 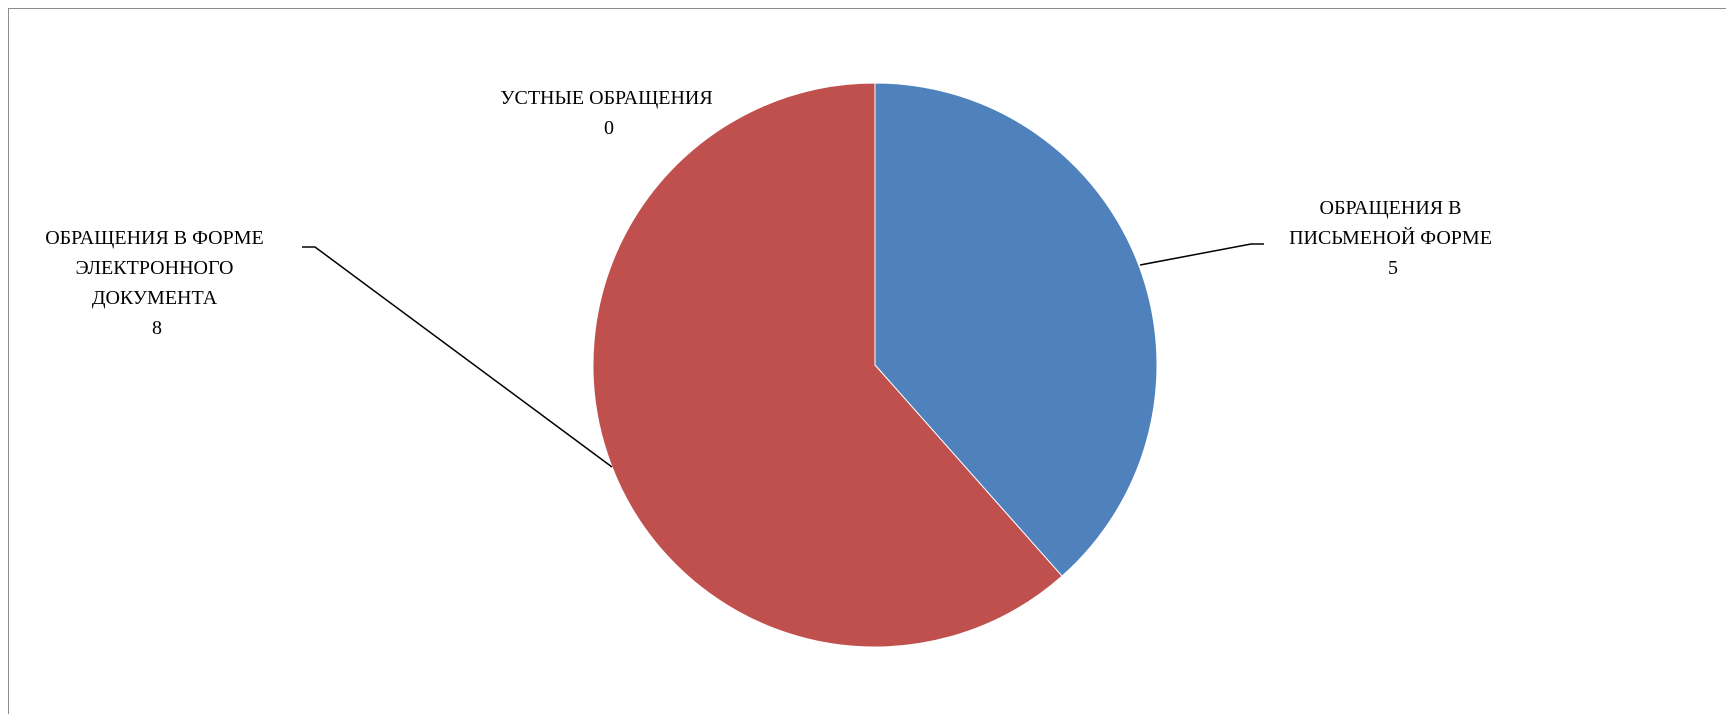 What do you see at coordinates (1390, 237) in the screenshot?
I see `slice-label-line: ПИСЬМЕНОЙ ФОРМЕ` at bounding box center [1390, 237].